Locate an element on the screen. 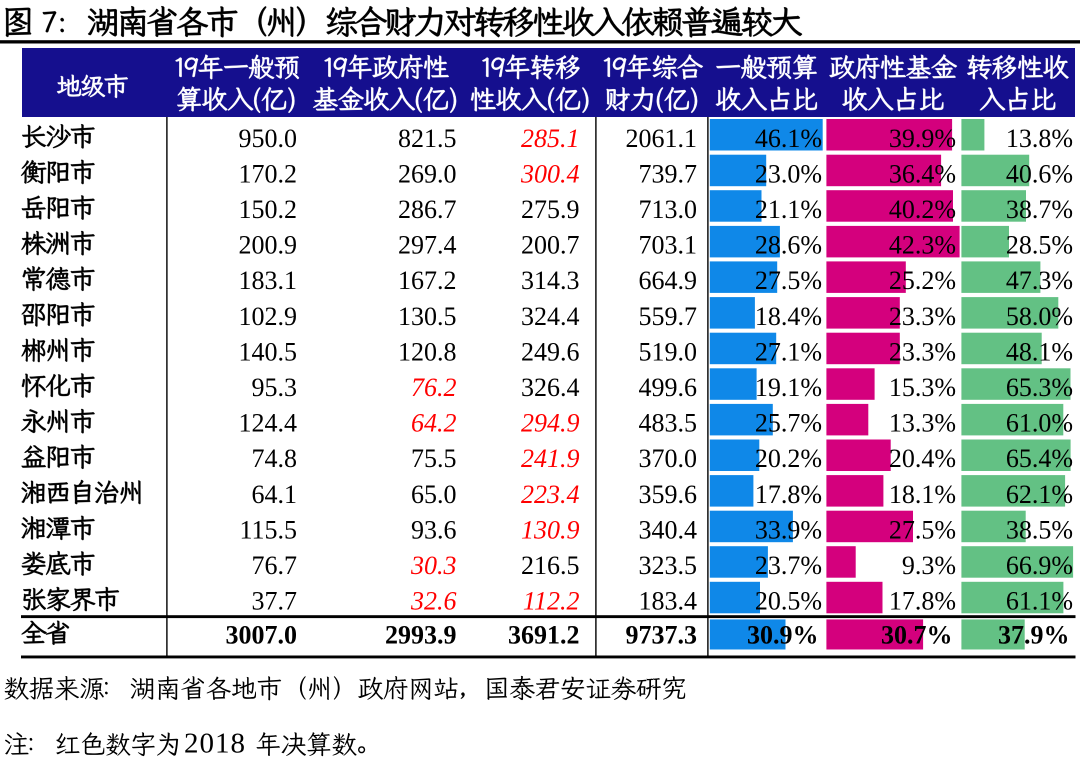 The image size is (1080, 762). svg-text: 285.1 is located at coordinates (550, 138).